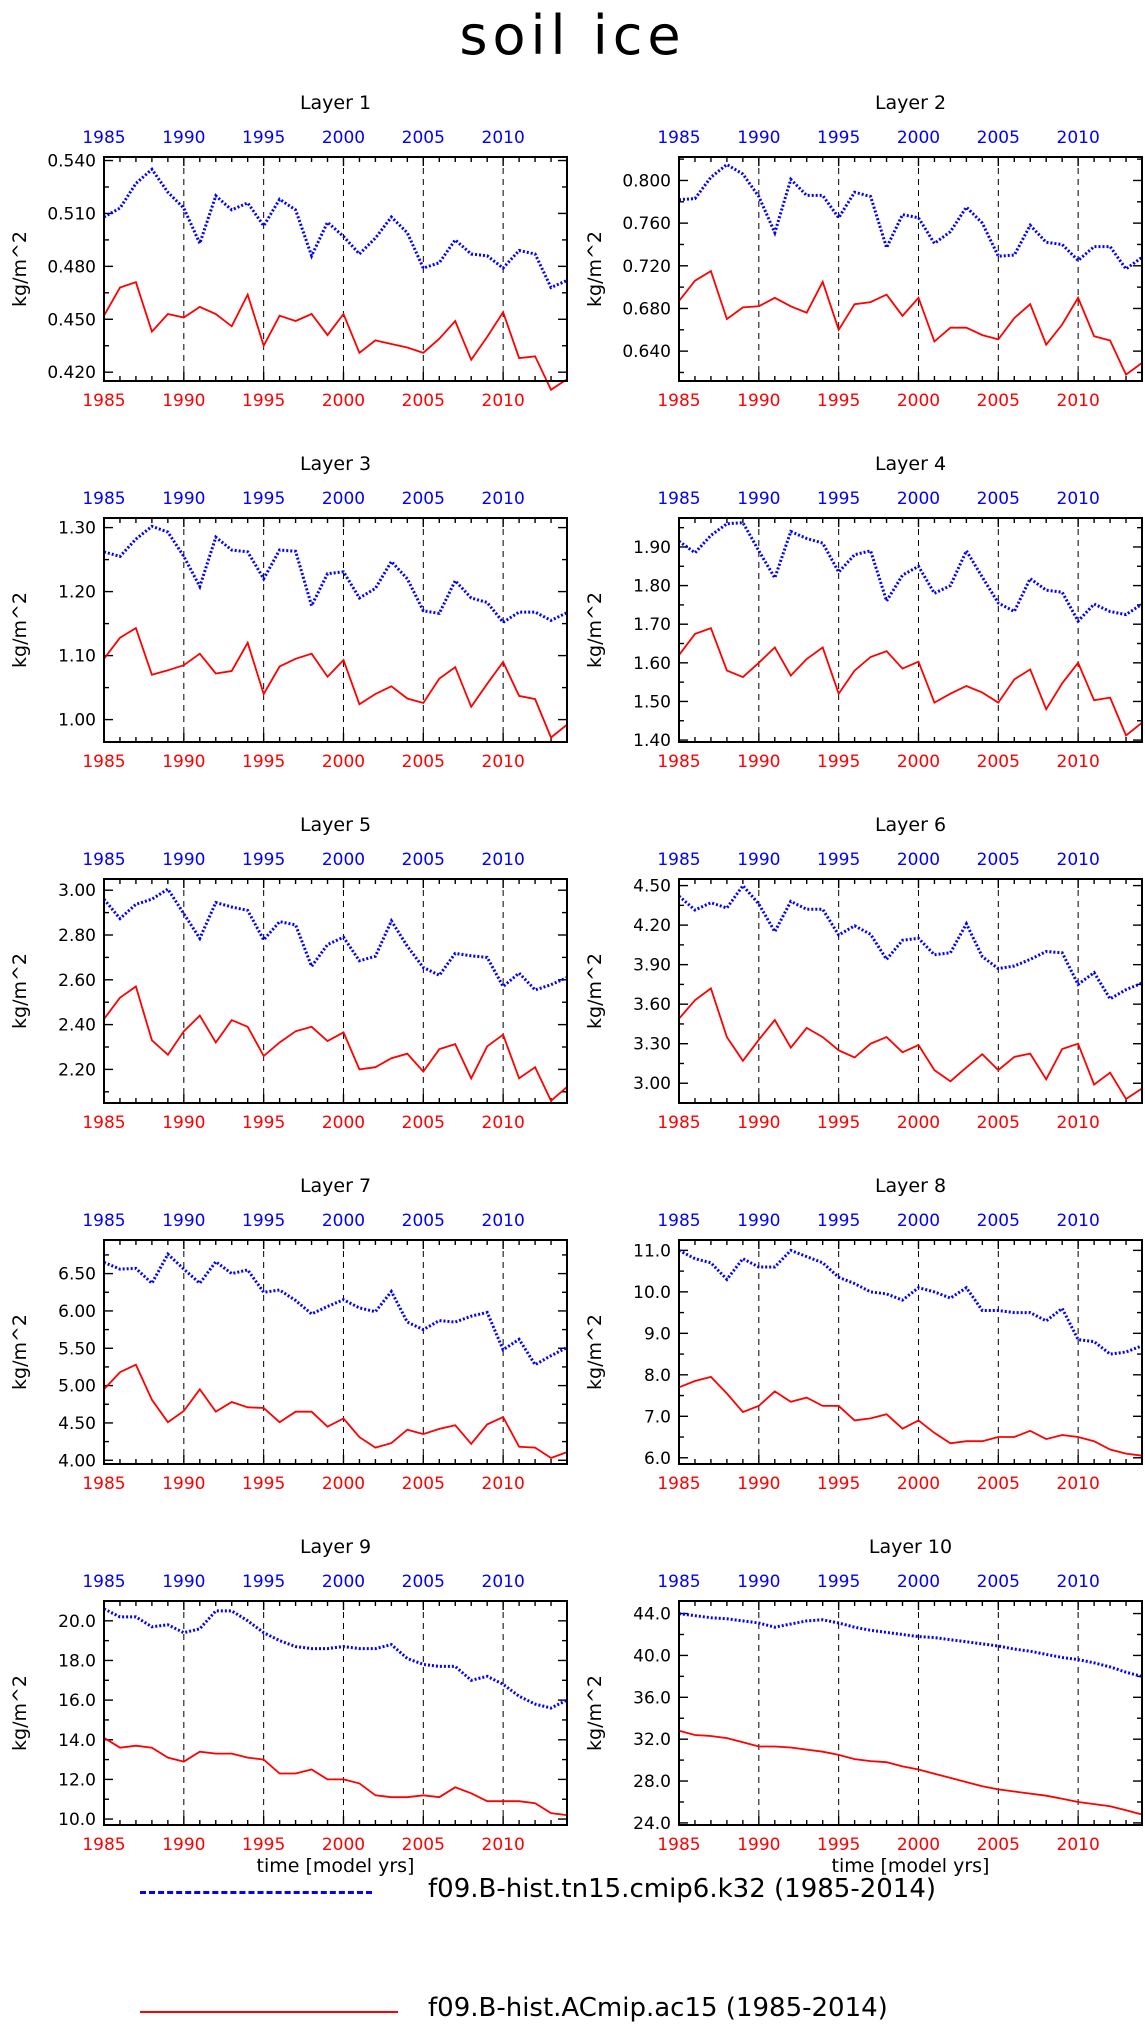 Image resolution: width=1145 pixels, height=2028 pixels. What do you see at coordinates (263, 138) in the screenshot?
I see `layer1-top-tick-label-1995: 1995` at bounding box center [263, 138].